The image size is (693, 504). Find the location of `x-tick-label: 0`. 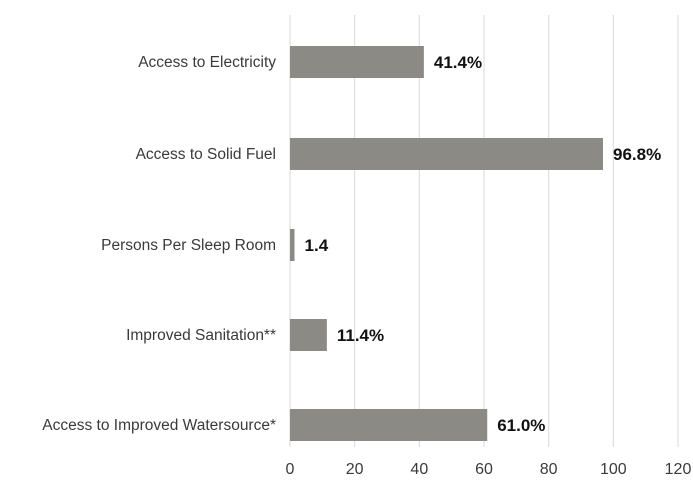

x-tick-label: 0 is located at coordinates (290, 469).